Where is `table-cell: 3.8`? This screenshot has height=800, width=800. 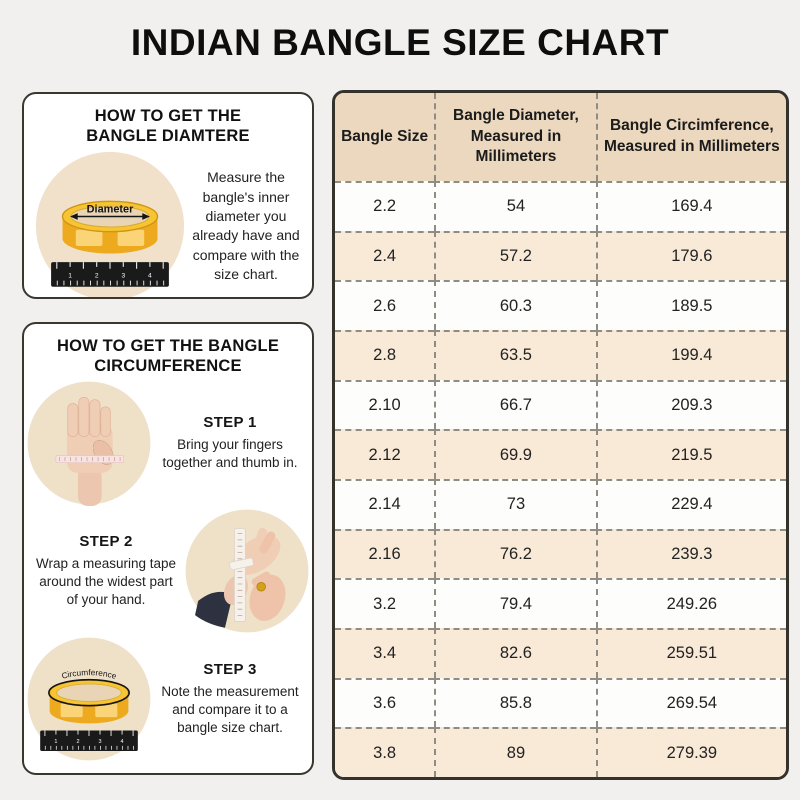 table-cell: 3.8 is located at coordinates (385, 752).